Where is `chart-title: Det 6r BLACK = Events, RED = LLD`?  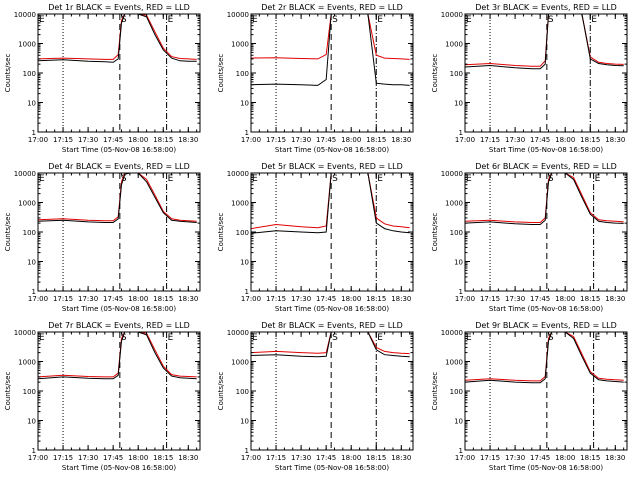
chart-title: Det 6r BLACK = Events, RED = LLD is located at coordinates (546, 166).